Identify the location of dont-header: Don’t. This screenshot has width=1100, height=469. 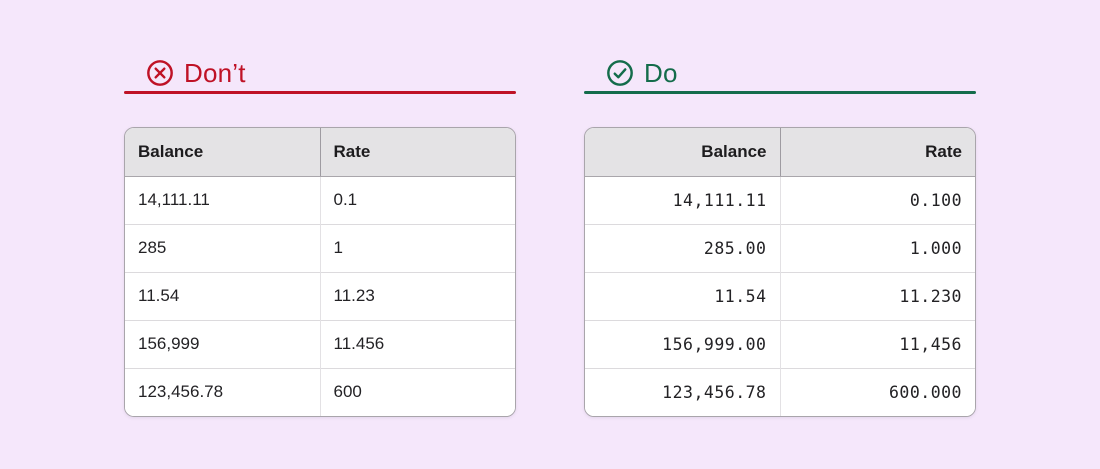
(196, 73).